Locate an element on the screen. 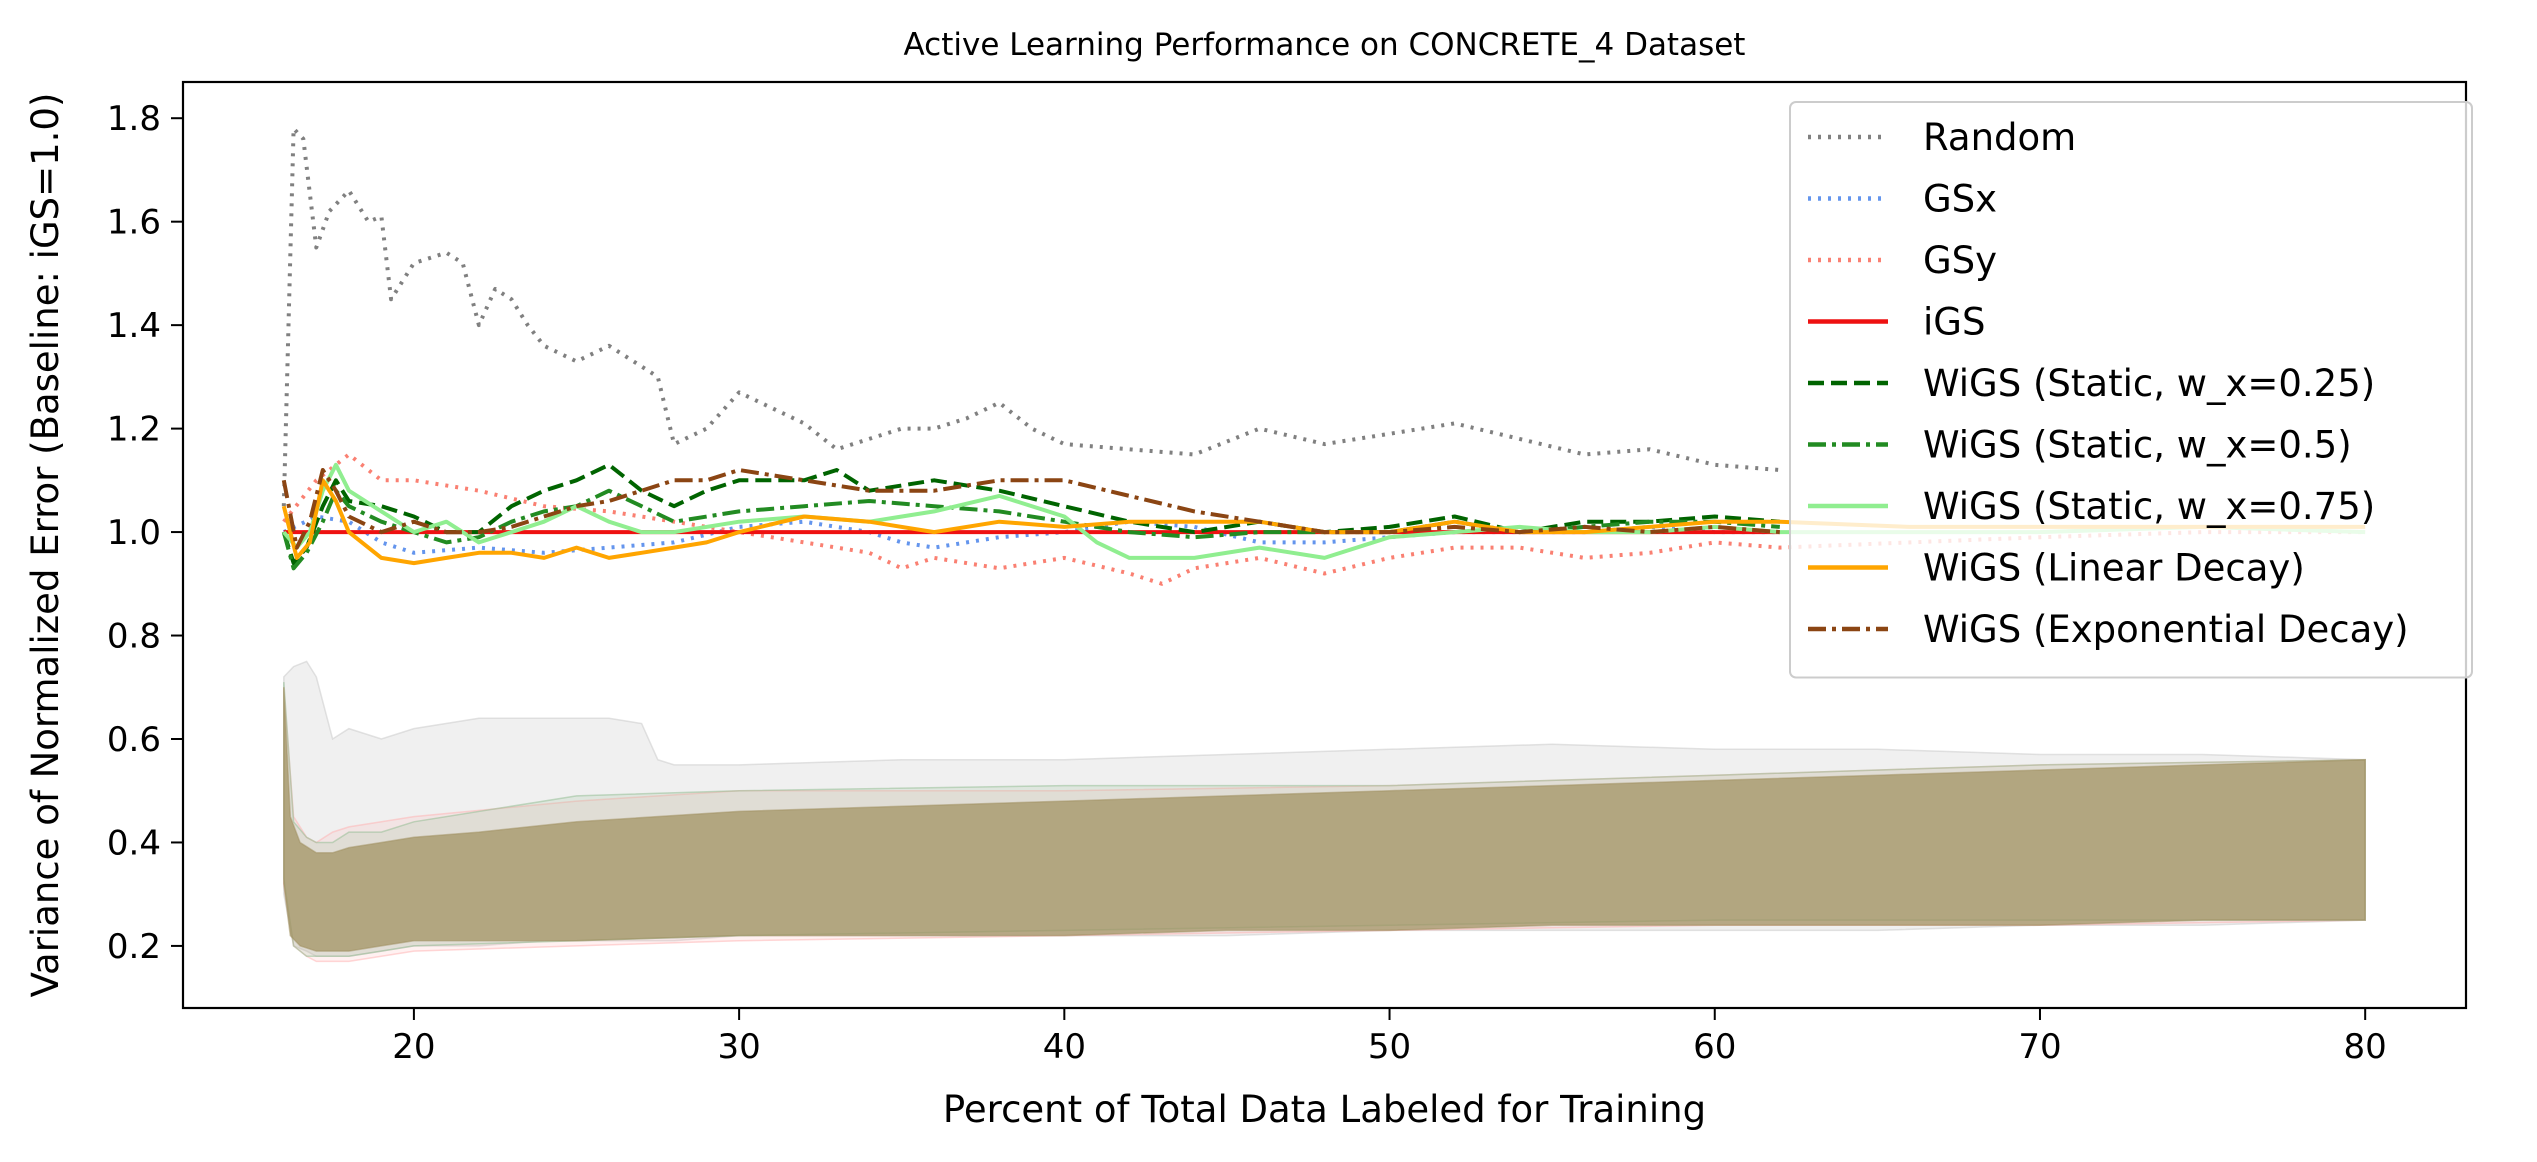 Image resolution: width=2537 pixels, height=1162 pixels. x-tick-label: 50 is located at coordinates (1389, 1047).